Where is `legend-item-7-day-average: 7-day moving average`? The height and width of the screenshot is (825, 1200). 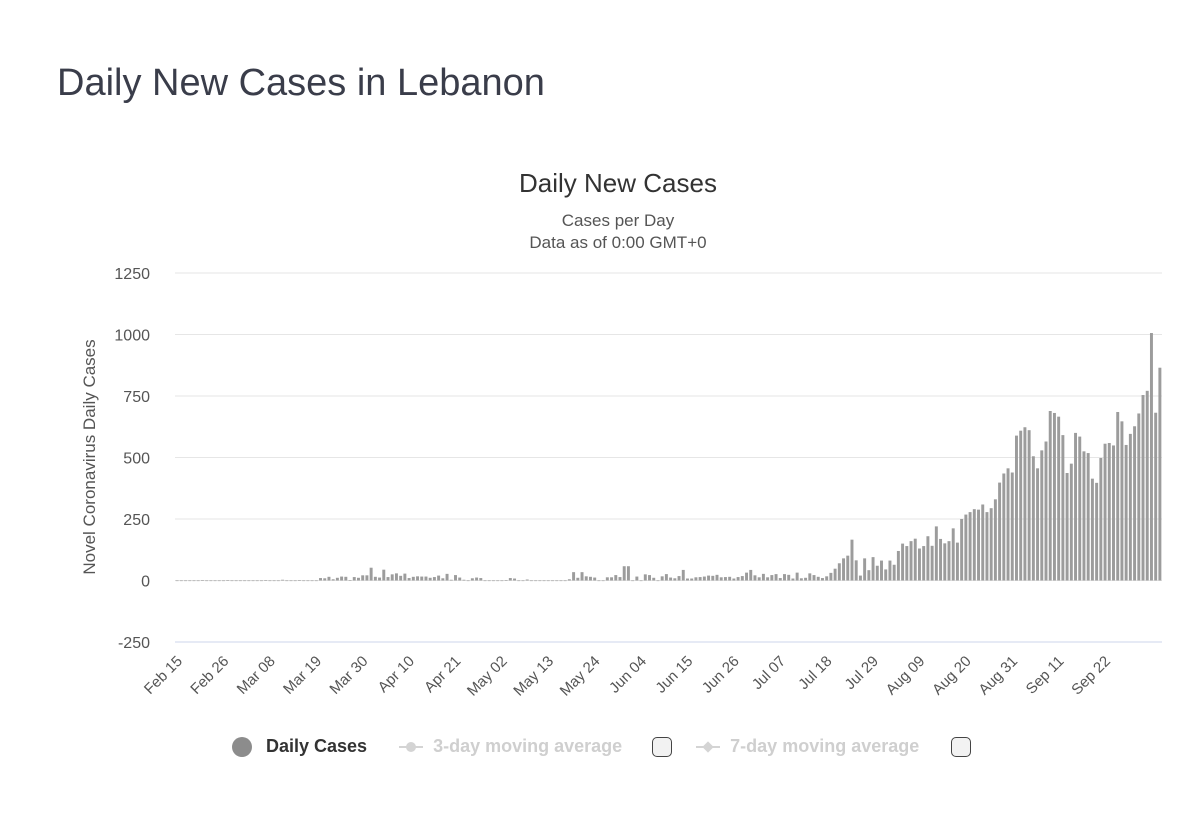 legend-item-7-day-average: 7-day moving average is located at coordinates (807, 746).